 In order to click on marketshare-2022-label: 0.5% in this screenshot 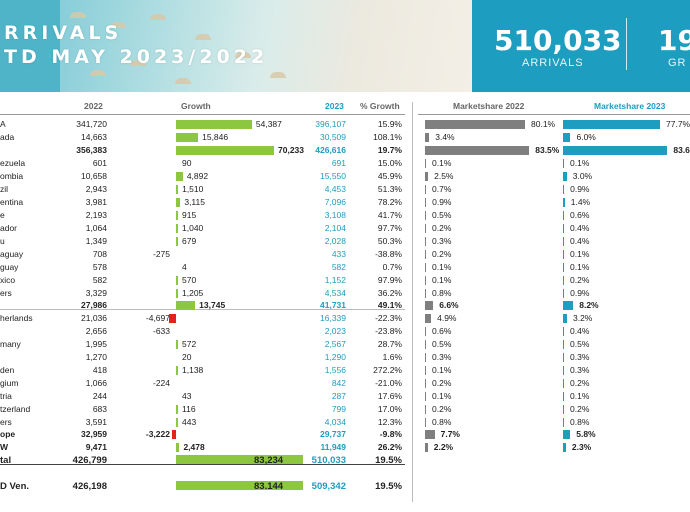, I will do `click(442, 344)`.